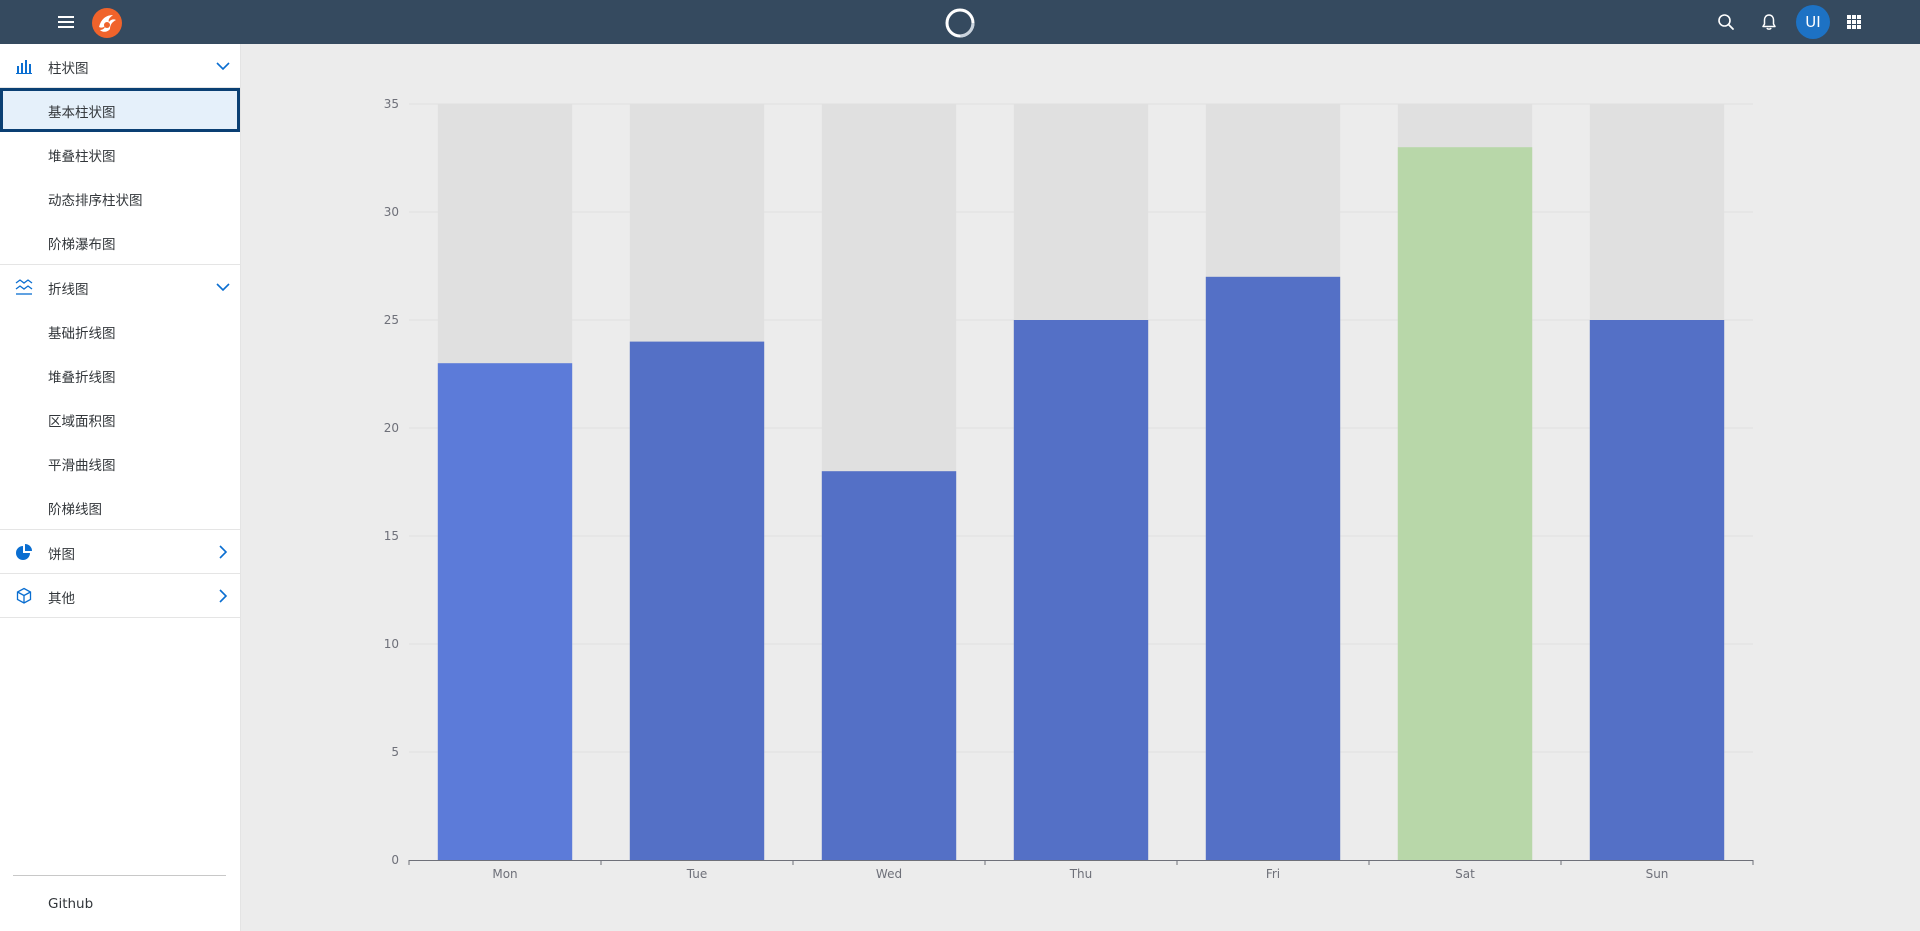 The width and height of the screenshot is (1920, 931). I want to click on y-tick-label: 0, so click(395, 860).